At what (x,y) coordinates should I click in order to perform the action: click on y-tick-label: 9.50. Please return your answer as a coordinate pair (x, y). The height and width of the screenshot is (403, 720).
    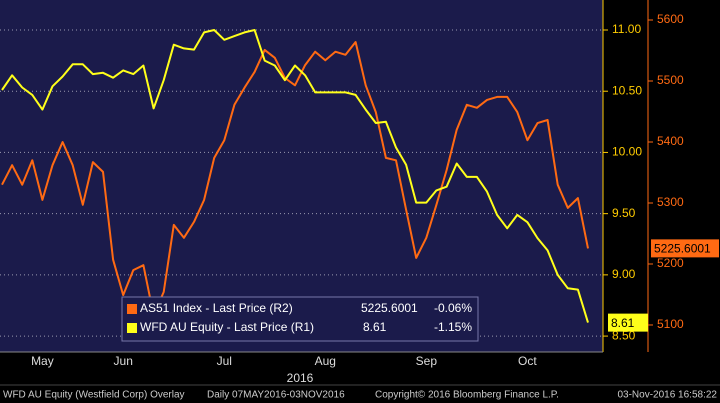
    Looking at the image, I should click on (624, 213).